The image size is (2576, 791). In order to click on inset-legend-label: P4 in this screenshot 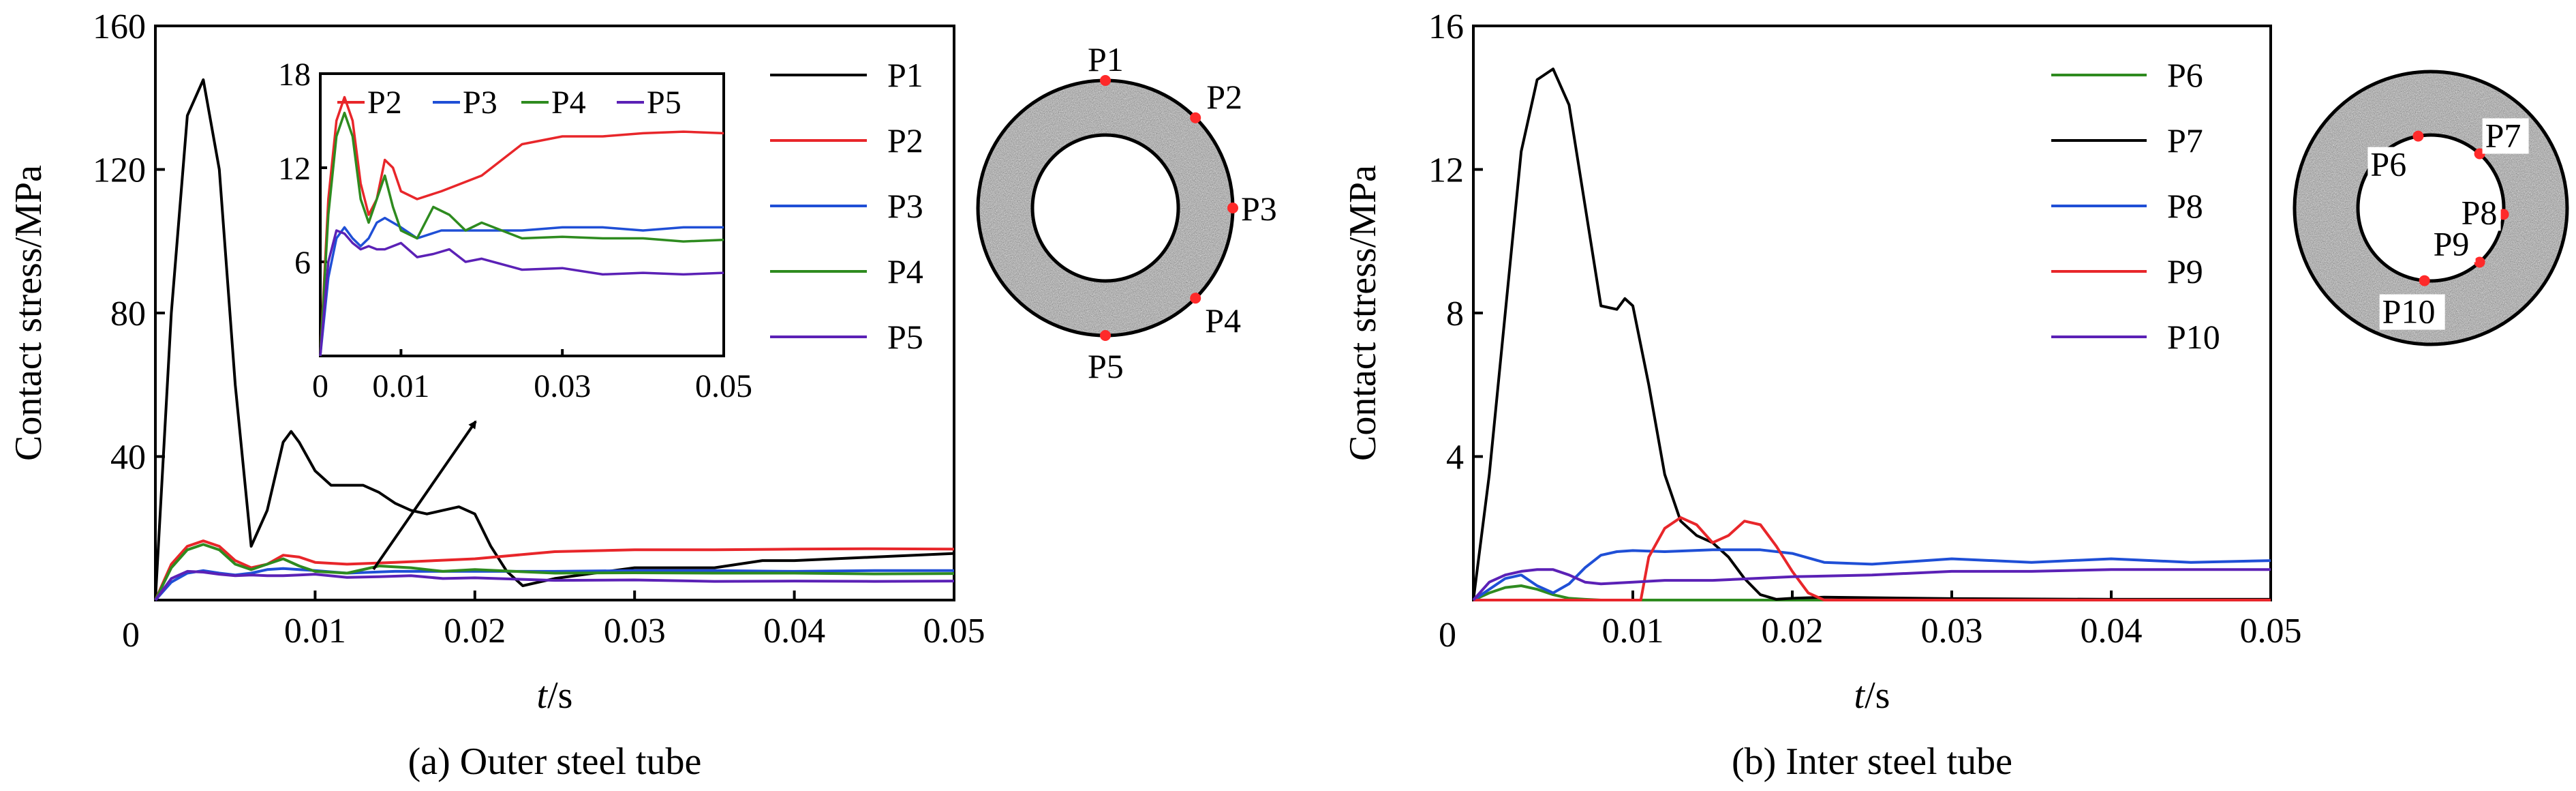, I will do `click(568, 103)`.